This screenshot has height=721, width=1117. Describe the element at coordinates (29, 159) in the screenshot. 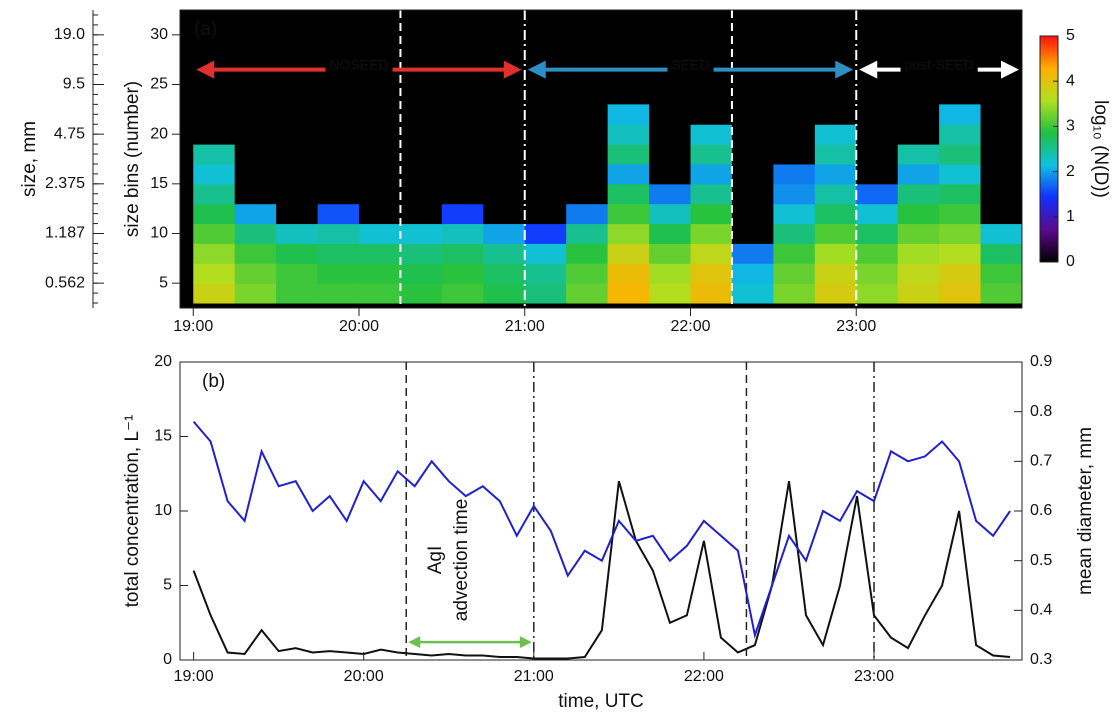

I see `size-axis-label: size, mm` at that location.